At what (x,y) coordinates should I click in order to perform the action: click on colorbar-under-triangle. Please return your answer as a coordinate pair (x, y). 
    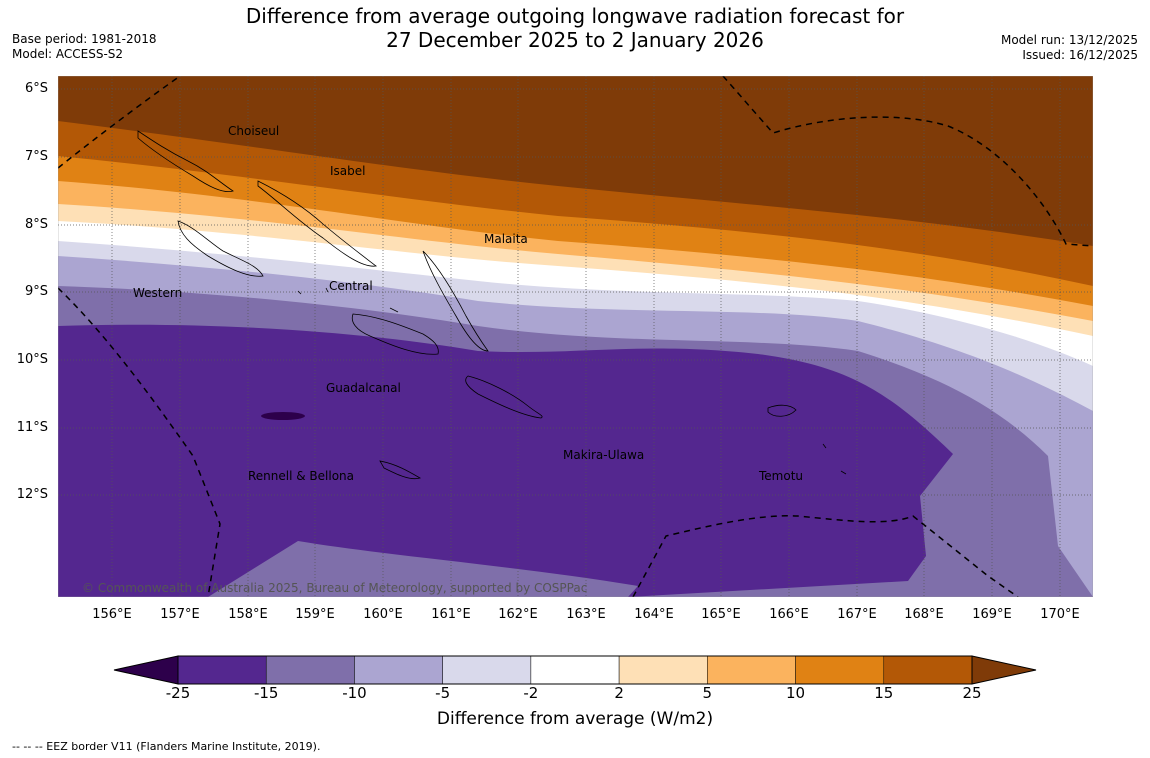
    Looking at the image, I should click on (146, 670).